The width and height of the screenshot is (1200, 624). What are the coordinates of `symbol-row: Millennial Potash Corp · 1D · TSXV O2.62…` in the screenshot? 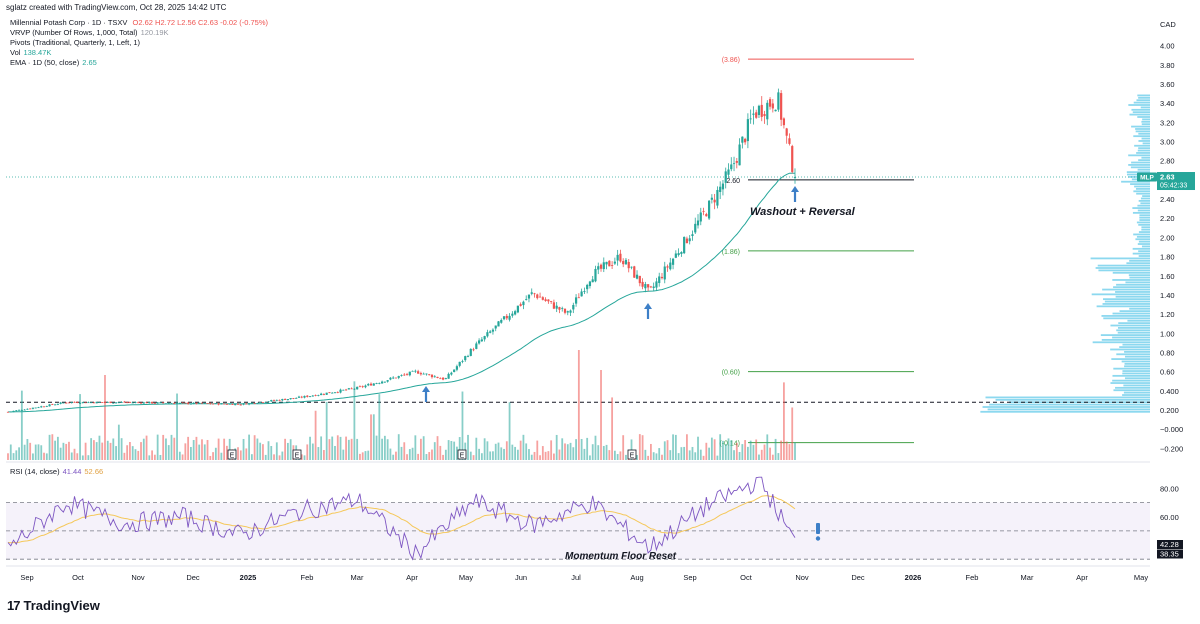 It's located at (139, 23).